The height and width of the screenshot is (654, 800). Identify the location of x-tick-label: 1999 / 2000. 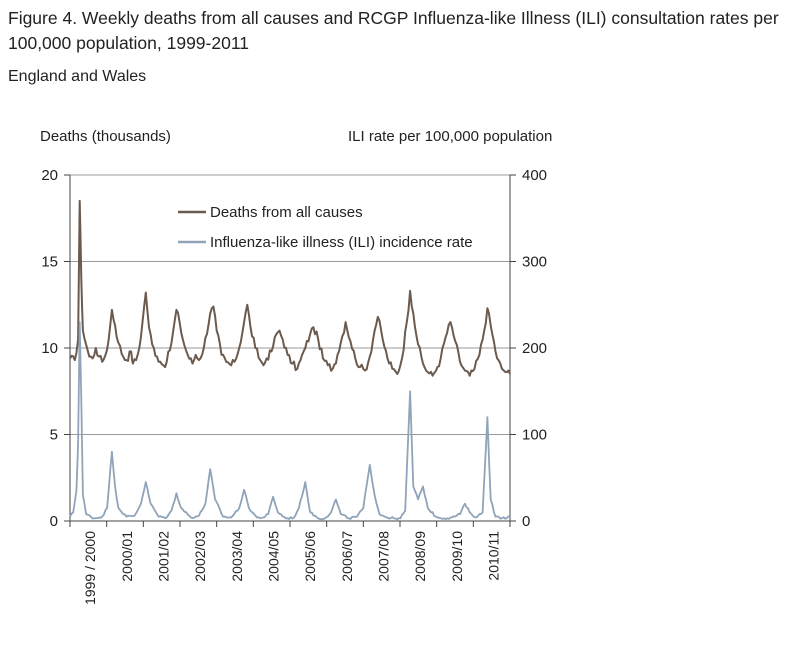
(90, 568).